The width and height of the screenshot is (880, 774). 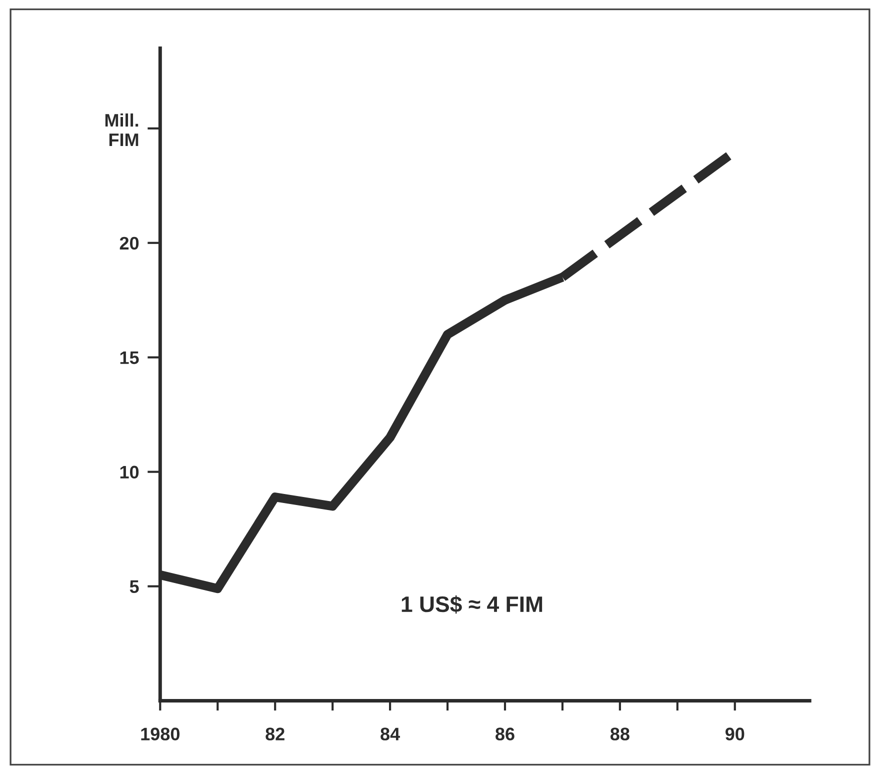 What do you see at coordinates (129, 243) in the screenshot?
I see `y-tick-label: 20` at bounding box center [129, 243].